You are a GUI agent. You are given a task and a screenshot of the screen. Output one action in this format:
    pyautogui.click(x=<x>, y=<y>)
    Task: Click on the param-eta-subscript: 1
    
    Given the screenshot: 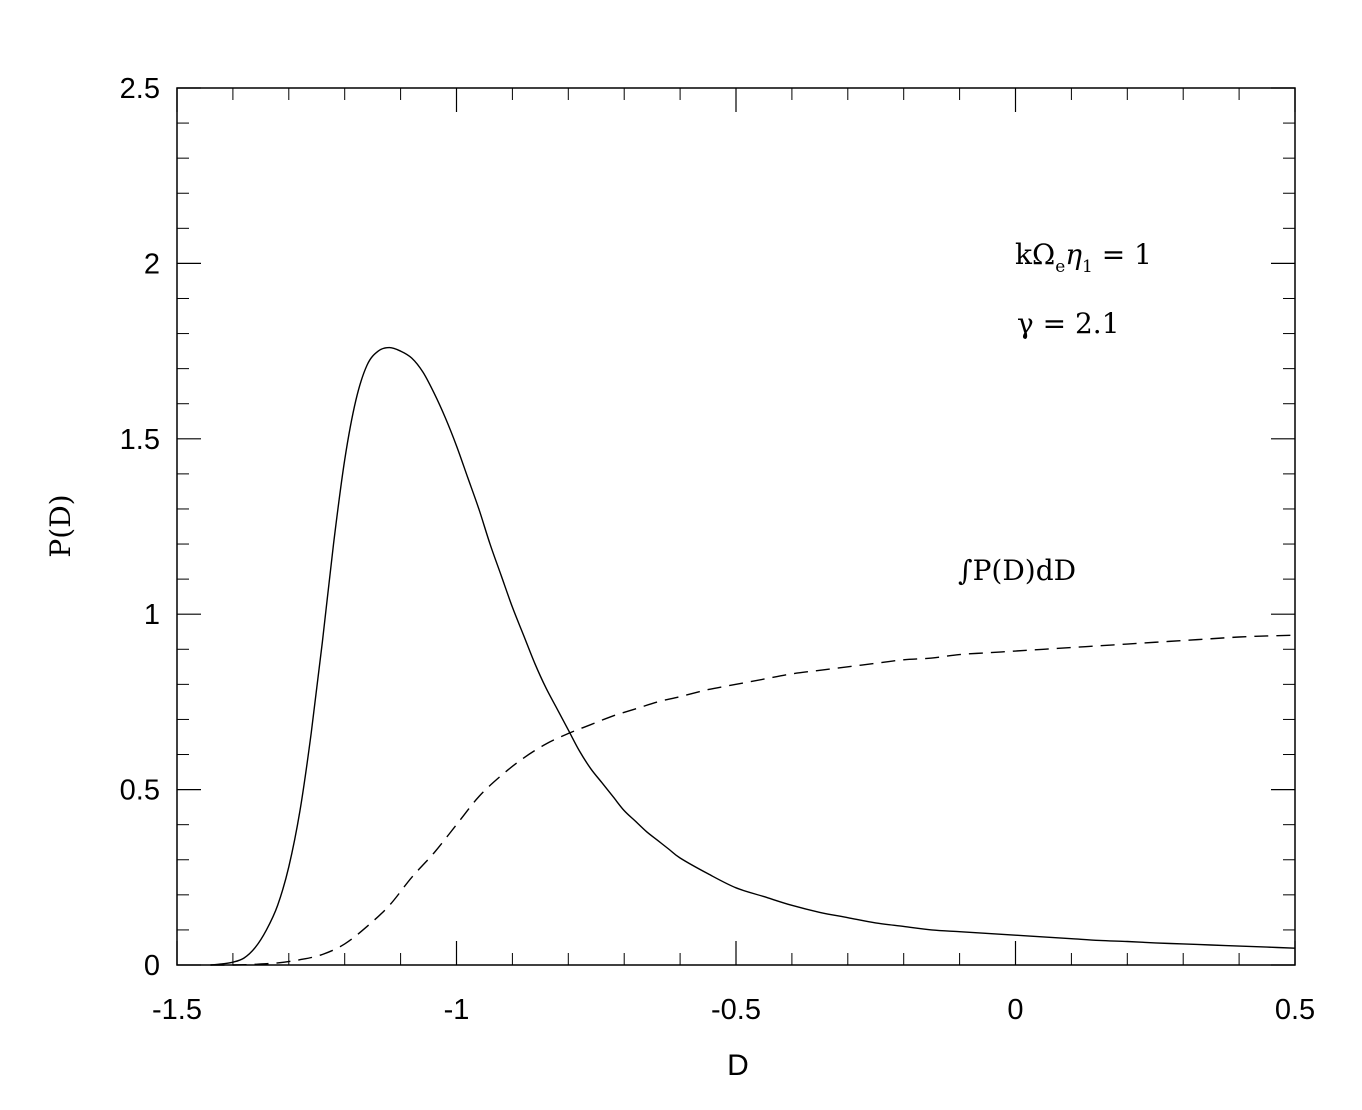 What is the action you would take?
    pyautogui.click(x=1087, y=267)
    